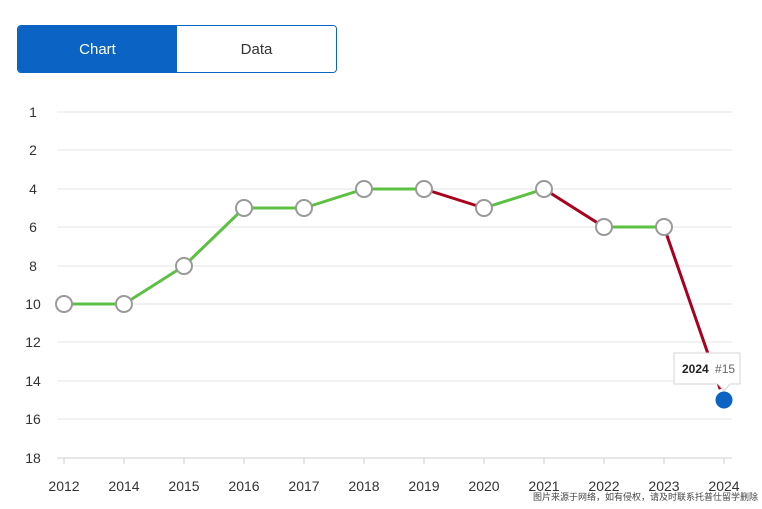 The width and height of the screenshot is (762, 509). I want to click on x-tick-label: 2014, so click(123, 486).